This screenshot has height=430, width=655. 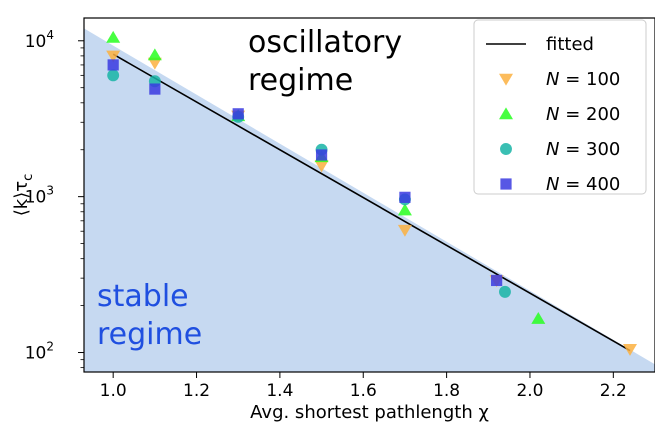 What do you see at coordinates (325, 42) in the screenshot?
I see `oscillatory-label: oscillatory` at bounding box center [325, 42].